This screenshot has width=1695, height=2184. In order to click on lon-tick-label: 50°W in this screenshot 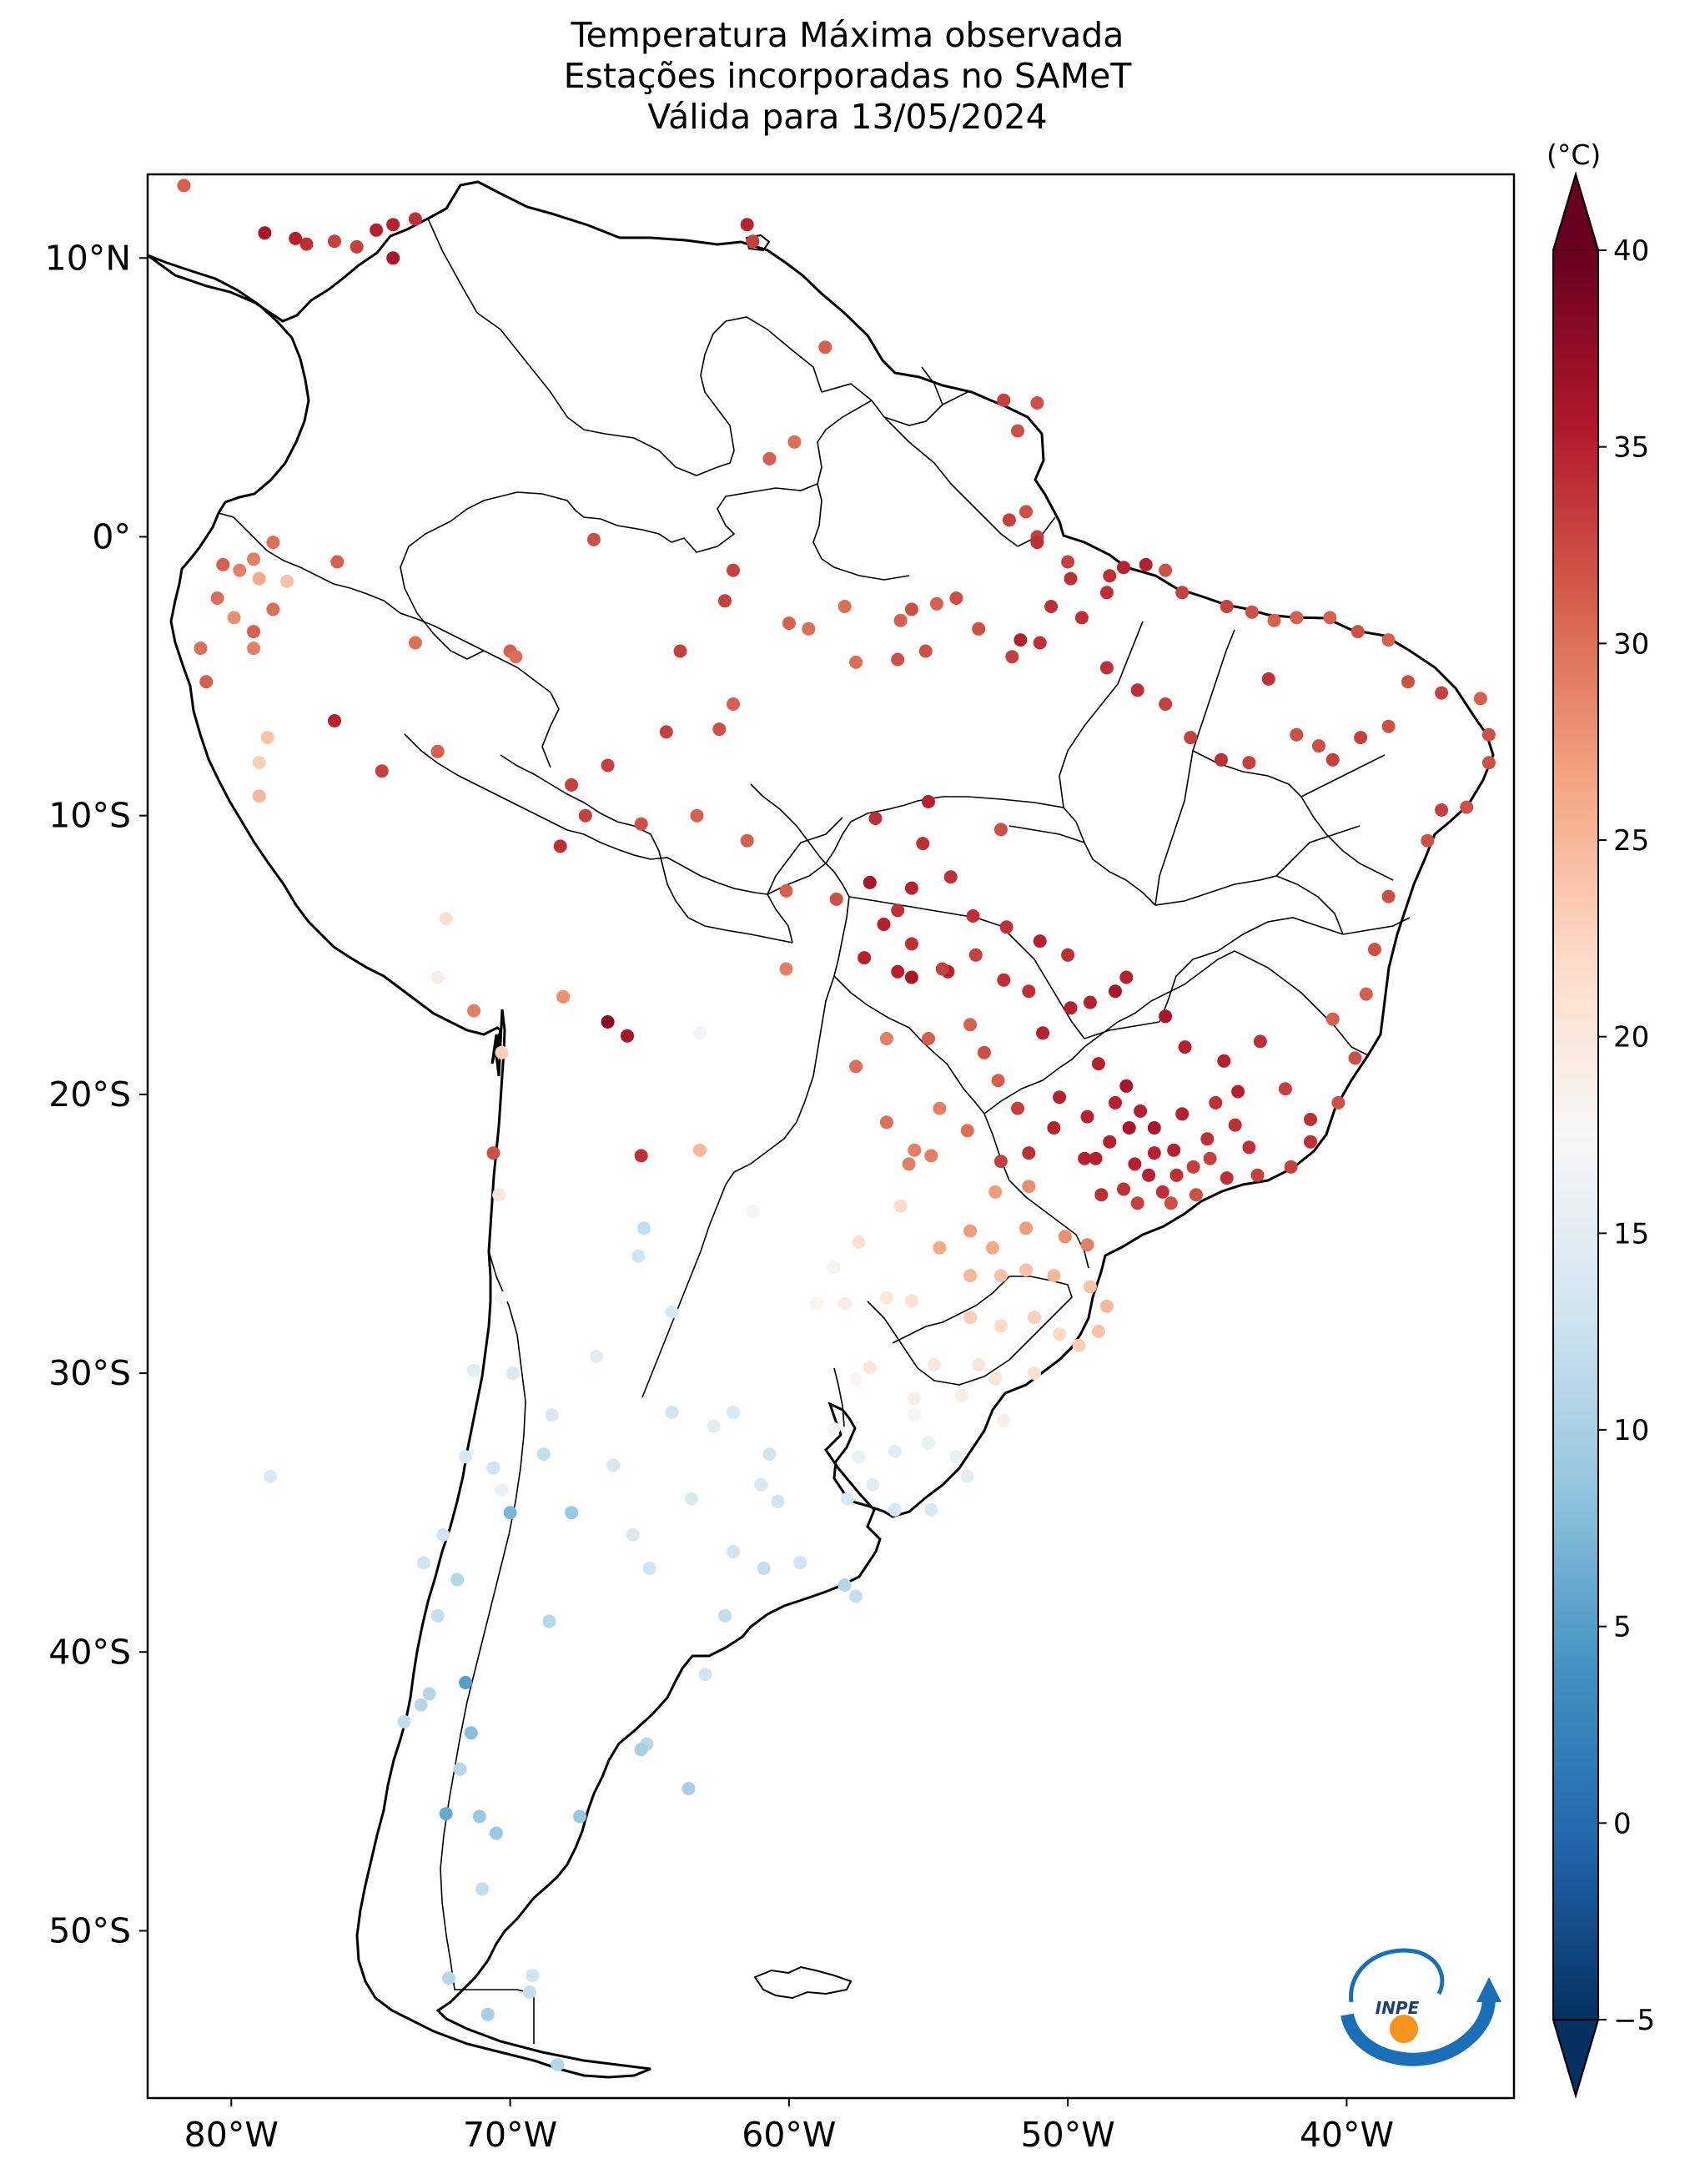, I will do `click(1068, 2135)`.